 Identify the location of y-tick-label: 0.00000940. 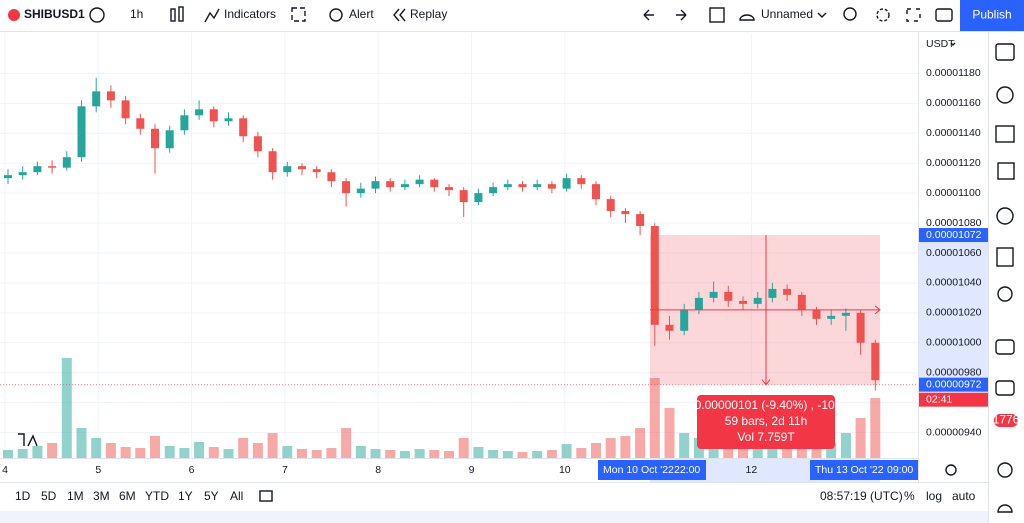
(954, 432).